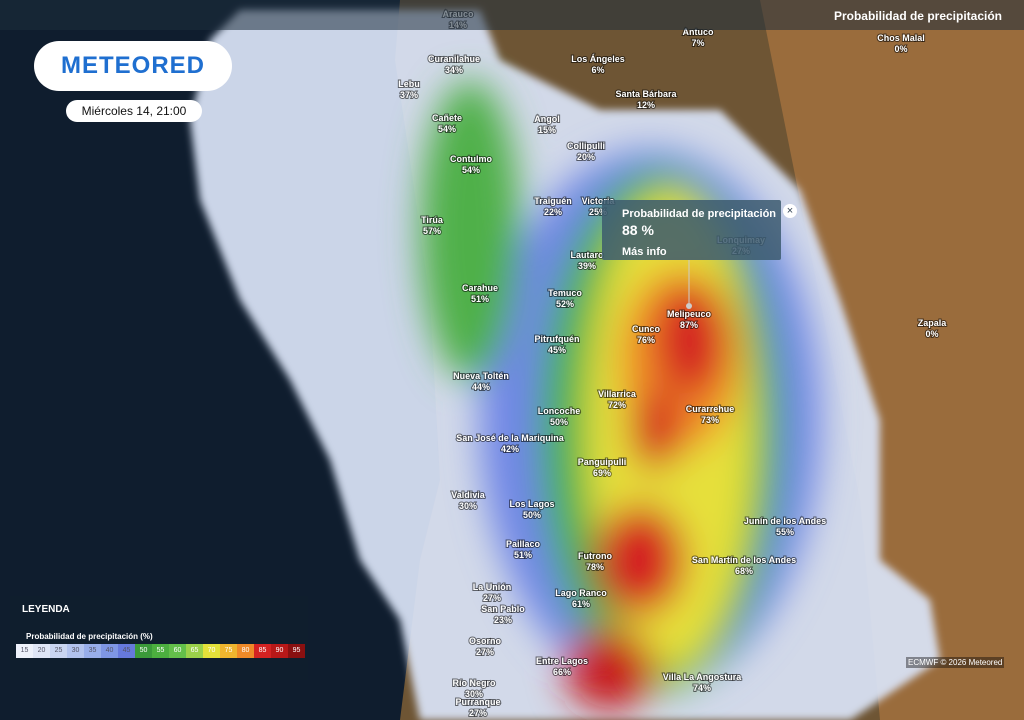  I want to click on city-value: 69%, so click(602, 473).